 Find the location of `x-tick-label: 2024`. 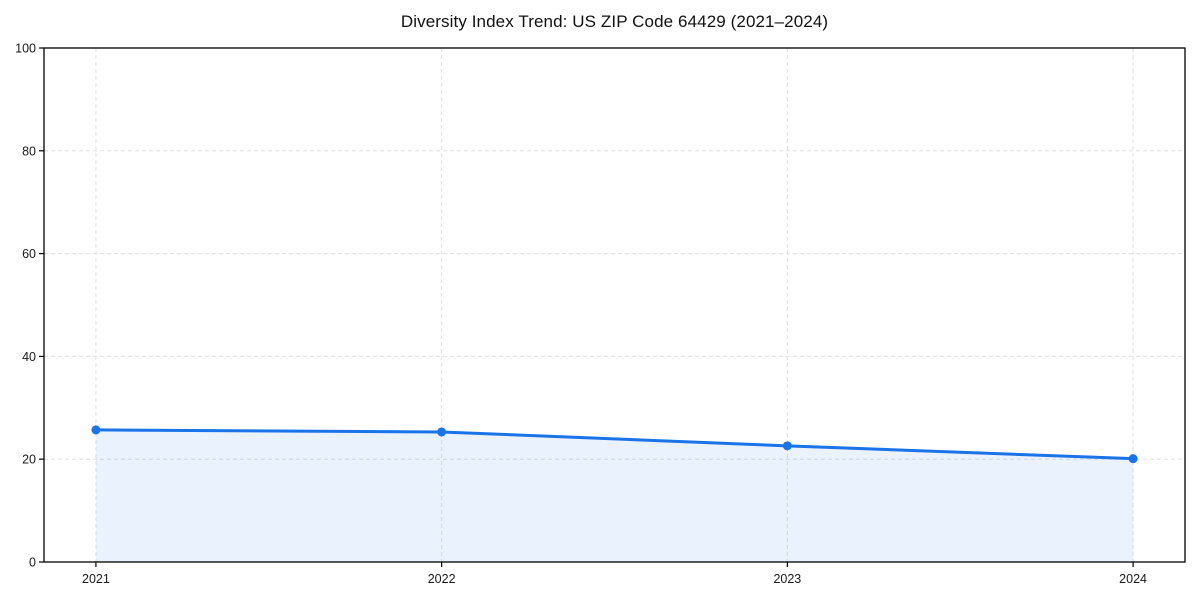

x-tick-label: 2024 is located at coordinates (1133, 579).